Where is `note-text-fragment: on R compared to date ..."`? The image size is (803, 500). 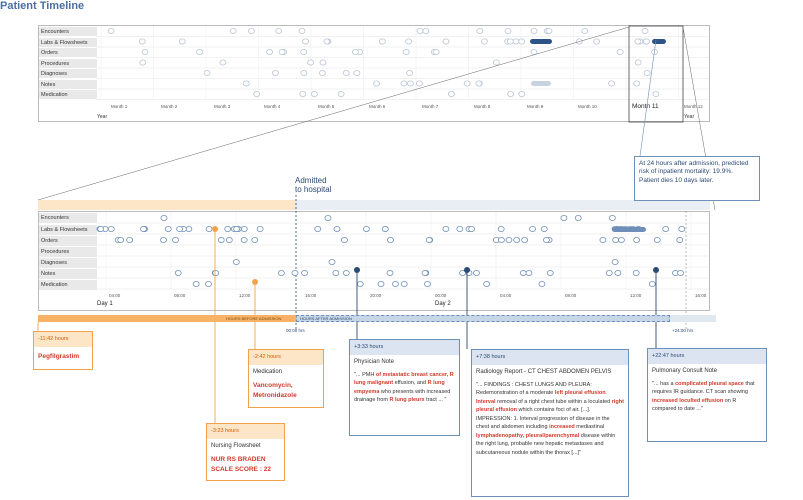
note-text-fragment: on R compared to date ..." is located at coordinates (694, 405).